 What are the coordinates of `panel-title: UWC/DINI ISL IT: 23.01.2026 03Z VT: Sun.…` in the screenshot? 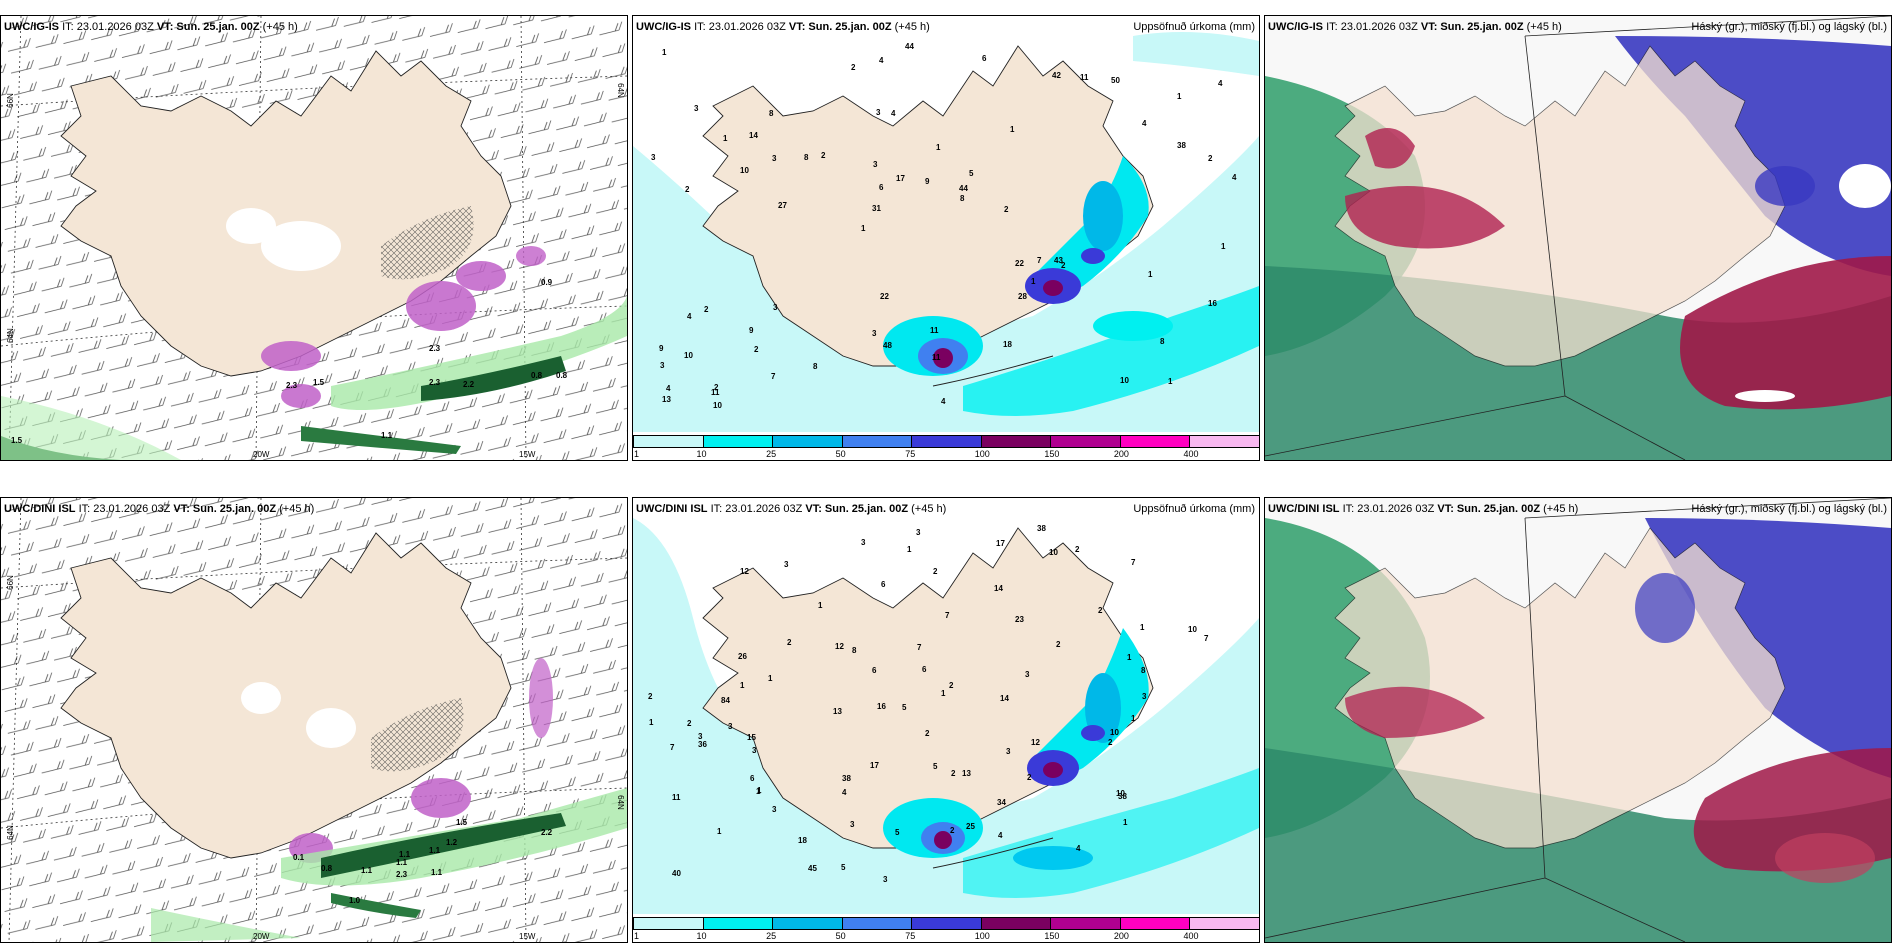 It's located at (1423, 509).